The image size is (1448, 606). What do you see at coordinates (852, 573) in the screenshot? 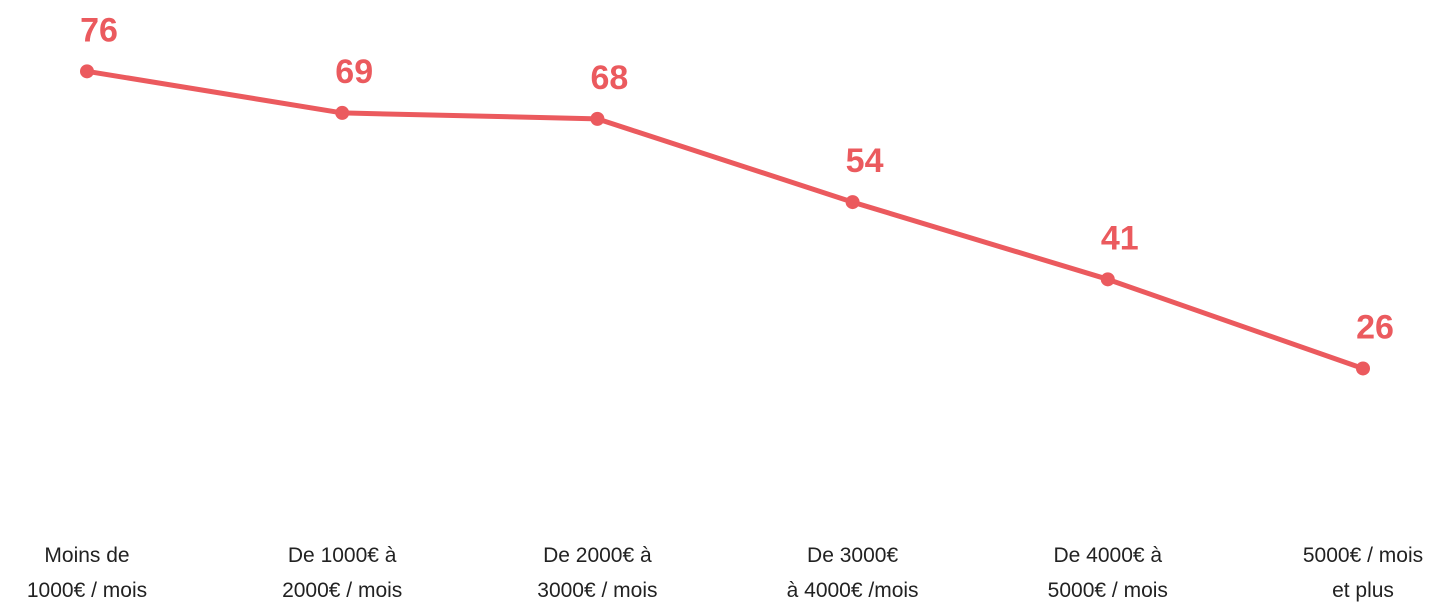
I see `x-tick-label: De 3000€ à 4000€ /mois` at bounding box center [852, 573].